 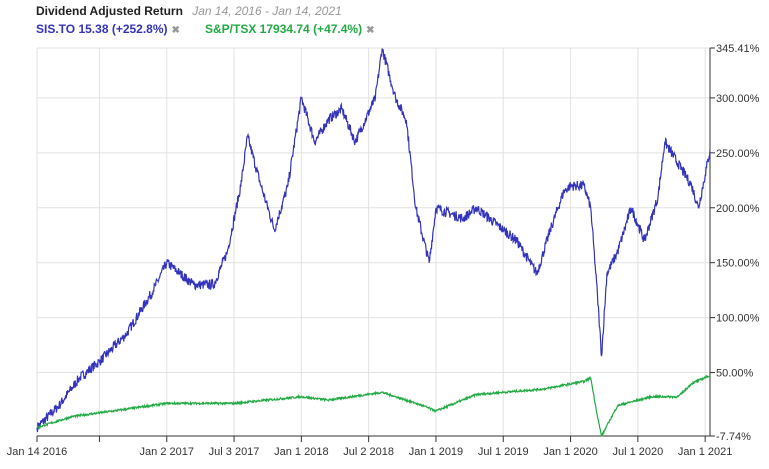 What do you see at coordinates (234, 452) in the screenshot?
I see `x-tick-label: Jul 3 2017` at bounding box center [234, 452].